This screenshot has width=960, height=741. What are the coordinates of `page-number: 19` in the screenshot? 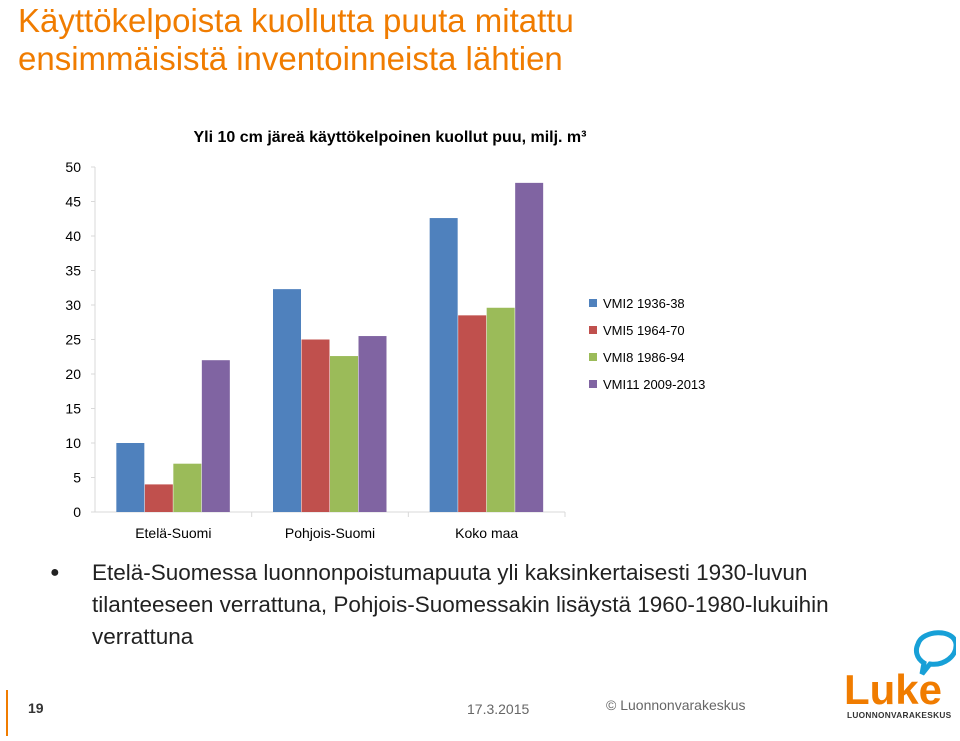 It's located at (36, 708).